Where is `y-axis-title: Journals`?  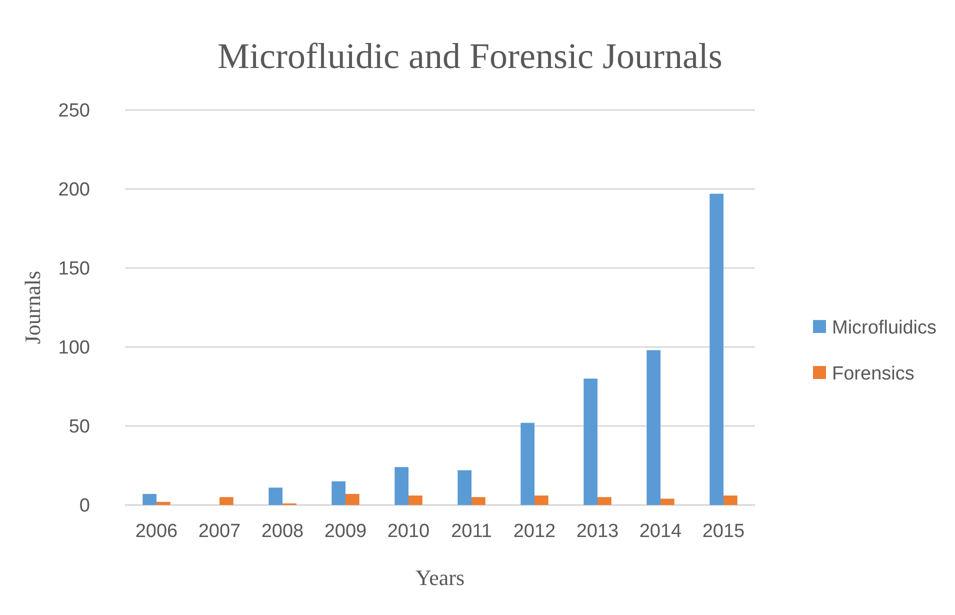 y-axis-title: Journals is located at coordinates (32, 307).